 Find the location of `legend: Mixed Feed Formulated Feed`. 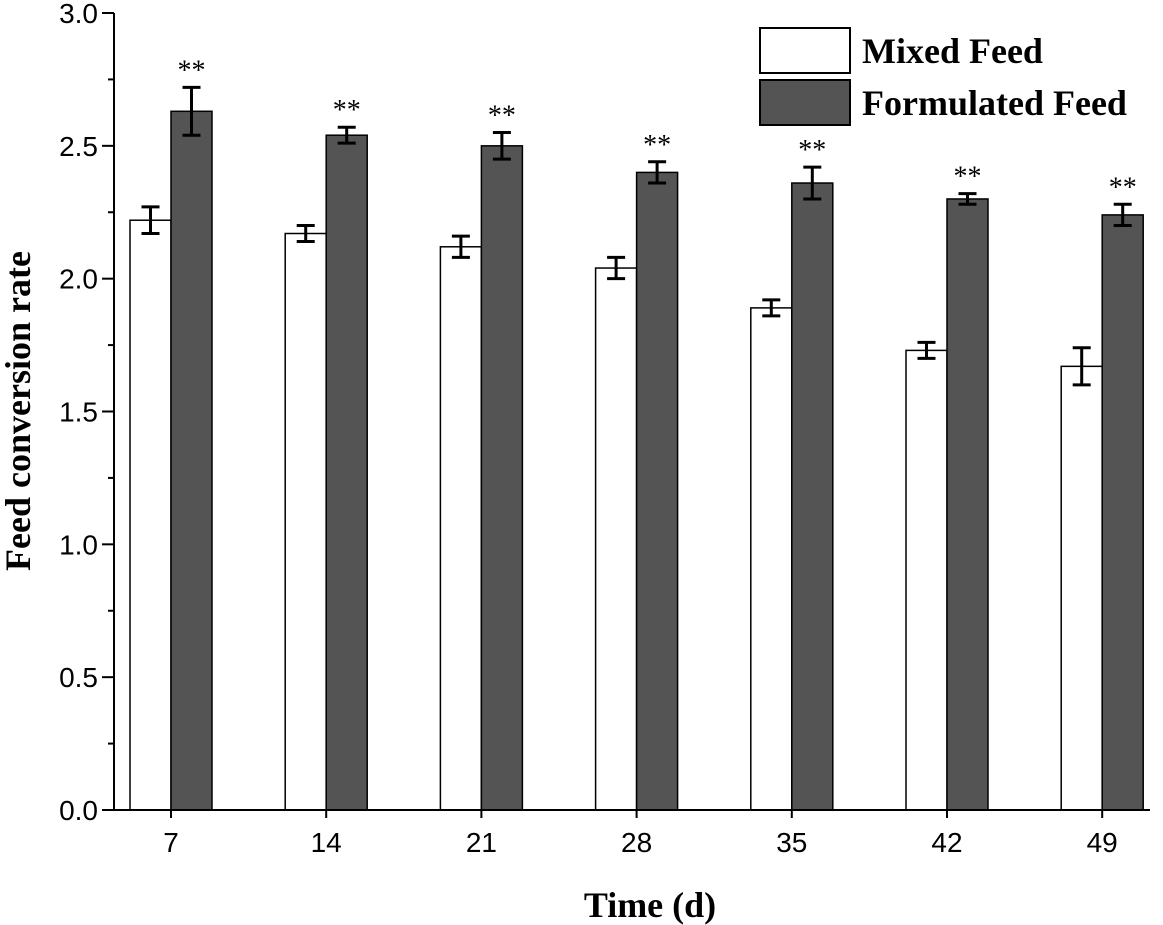

legend: Mixed Feed Formulated Feed is located at coordinates (943, 76).